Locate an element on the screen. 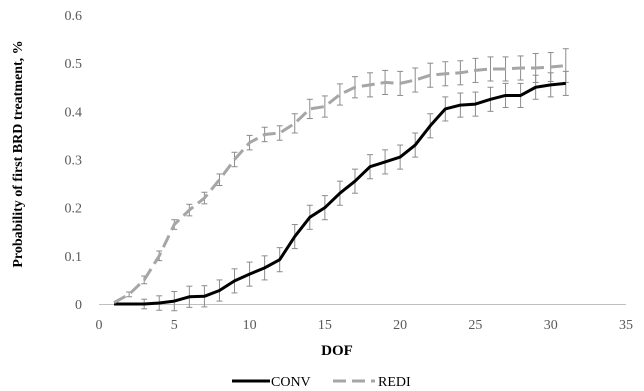 Image resolution: width=644 pixels, height=391 pixels. y-tick-label: 0 is located at coordinates (78, 305).